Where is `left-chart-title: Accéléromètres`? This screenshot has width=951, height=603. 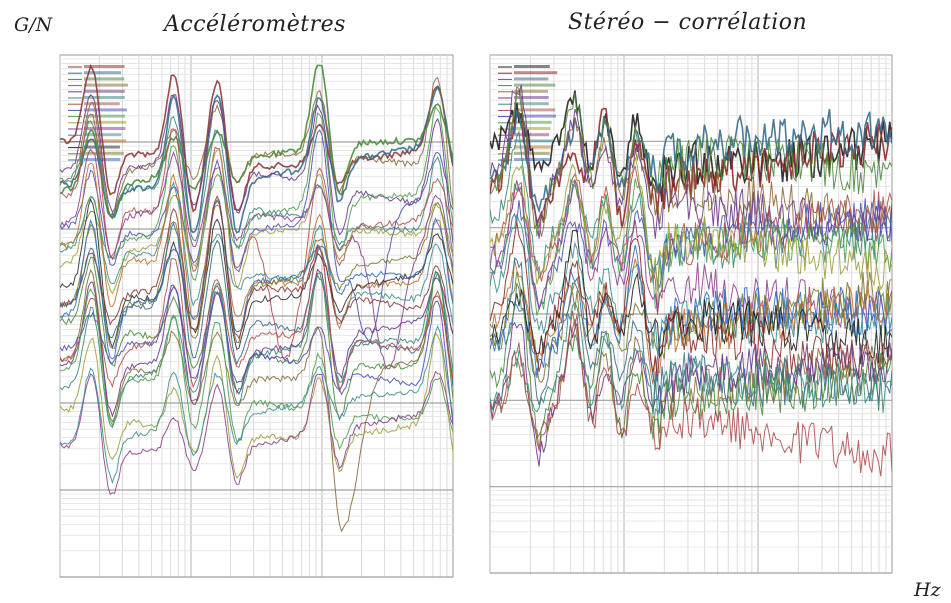 left-chart-title: Accéléromètres is located at coordinates (255, 24).